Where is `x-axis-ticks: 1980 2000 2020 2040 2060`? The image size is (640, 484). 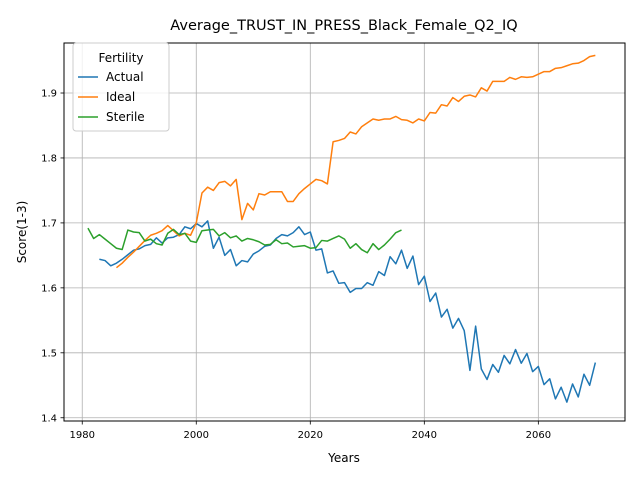 x-axis-ticks: 1980 2000 2020 2040 2060 is located at coordinates (310, 431).